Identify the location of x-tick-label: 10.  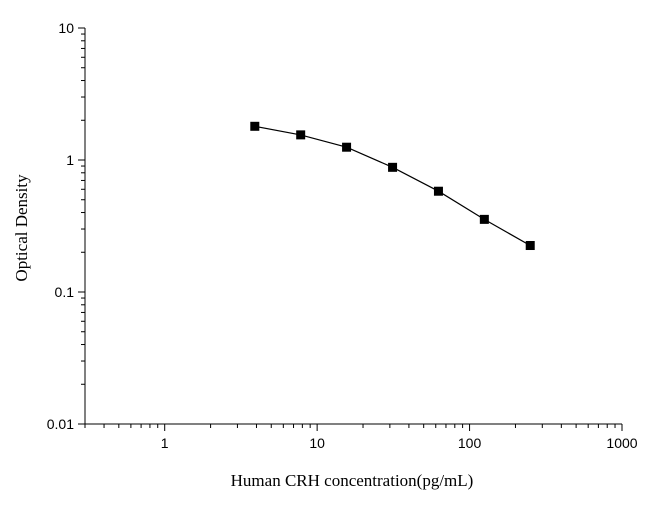
(317, 443).